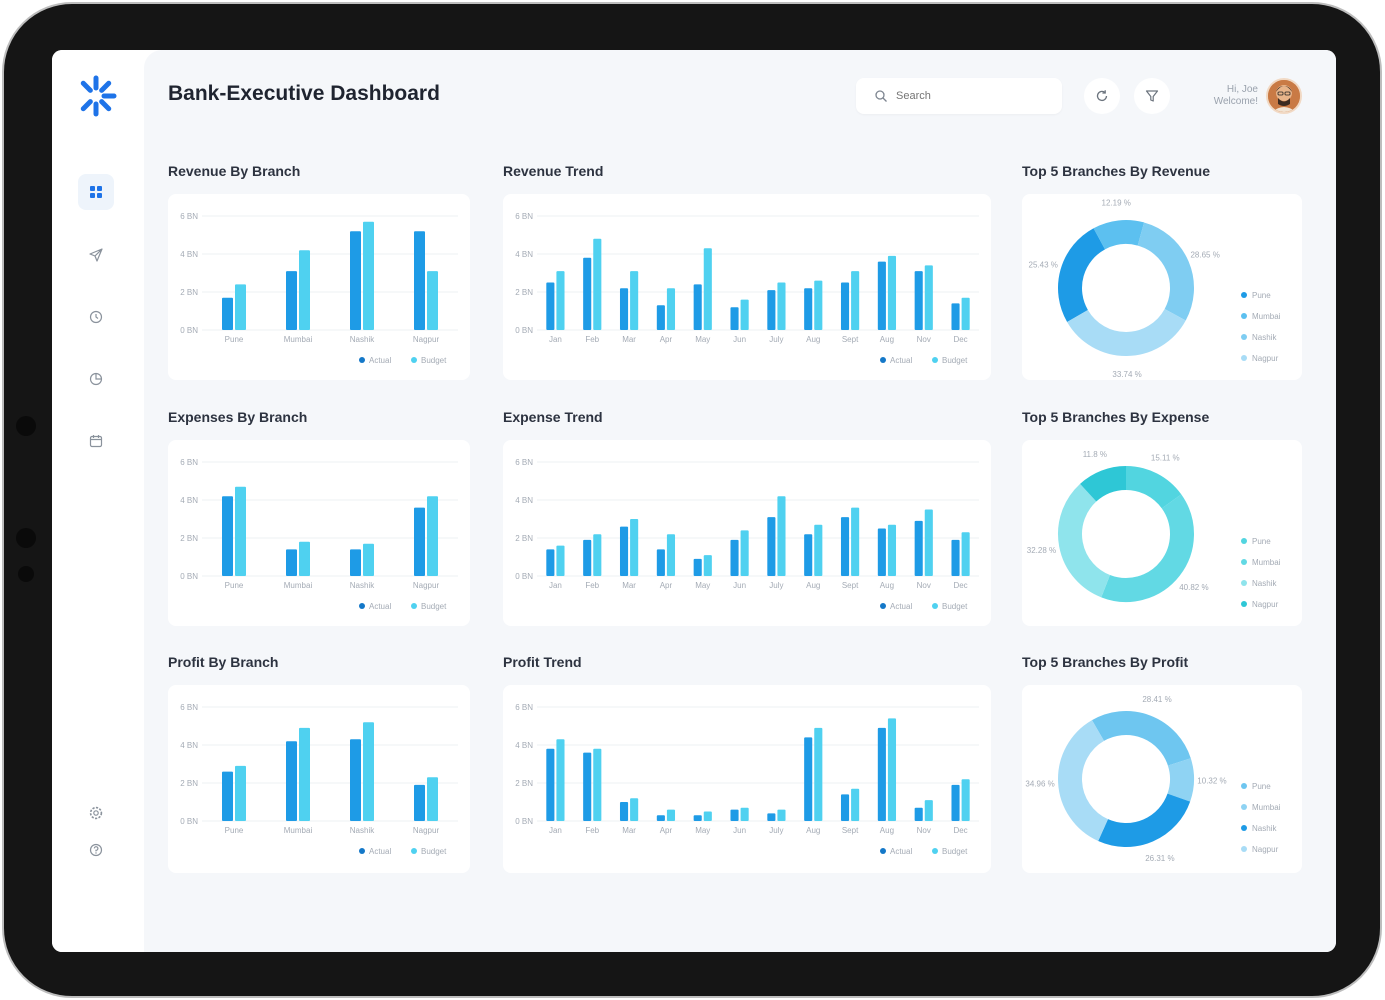 This screenshot has height=1000, width=1385. What do you see at coordinates (553, 417) in the screenshot?
I see `section-title: Expense Trend` at bounding box center [553, 417].